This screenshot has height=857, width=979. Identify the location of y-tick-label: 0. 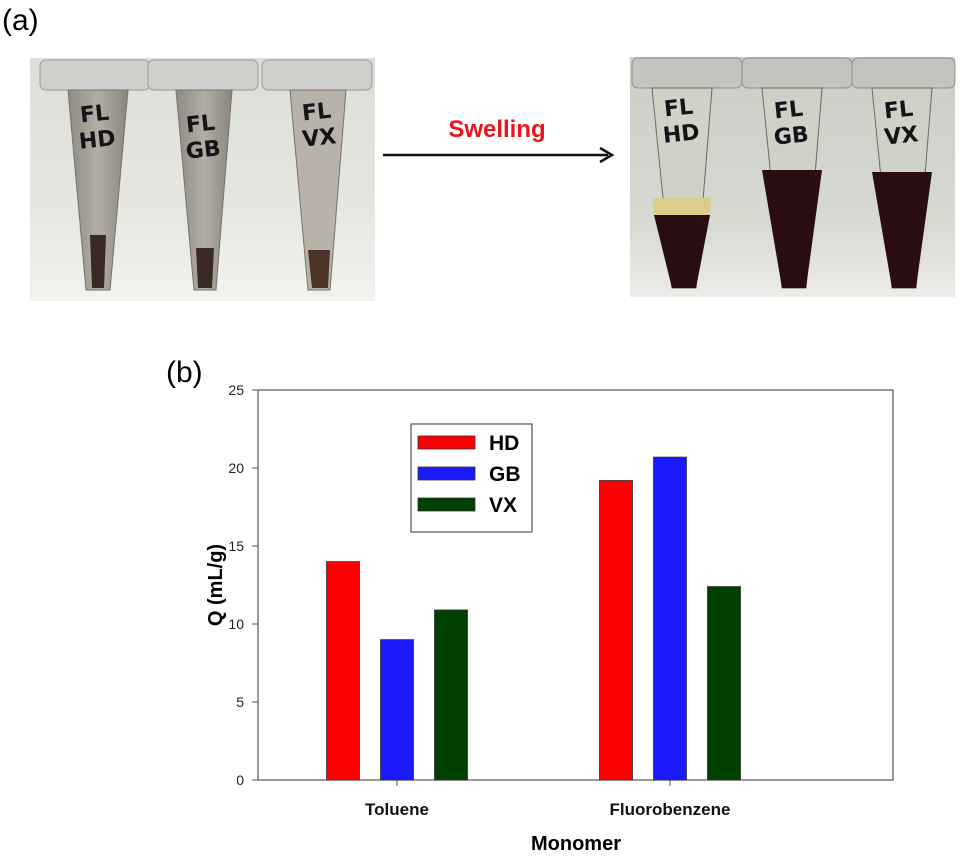
(240, 780).